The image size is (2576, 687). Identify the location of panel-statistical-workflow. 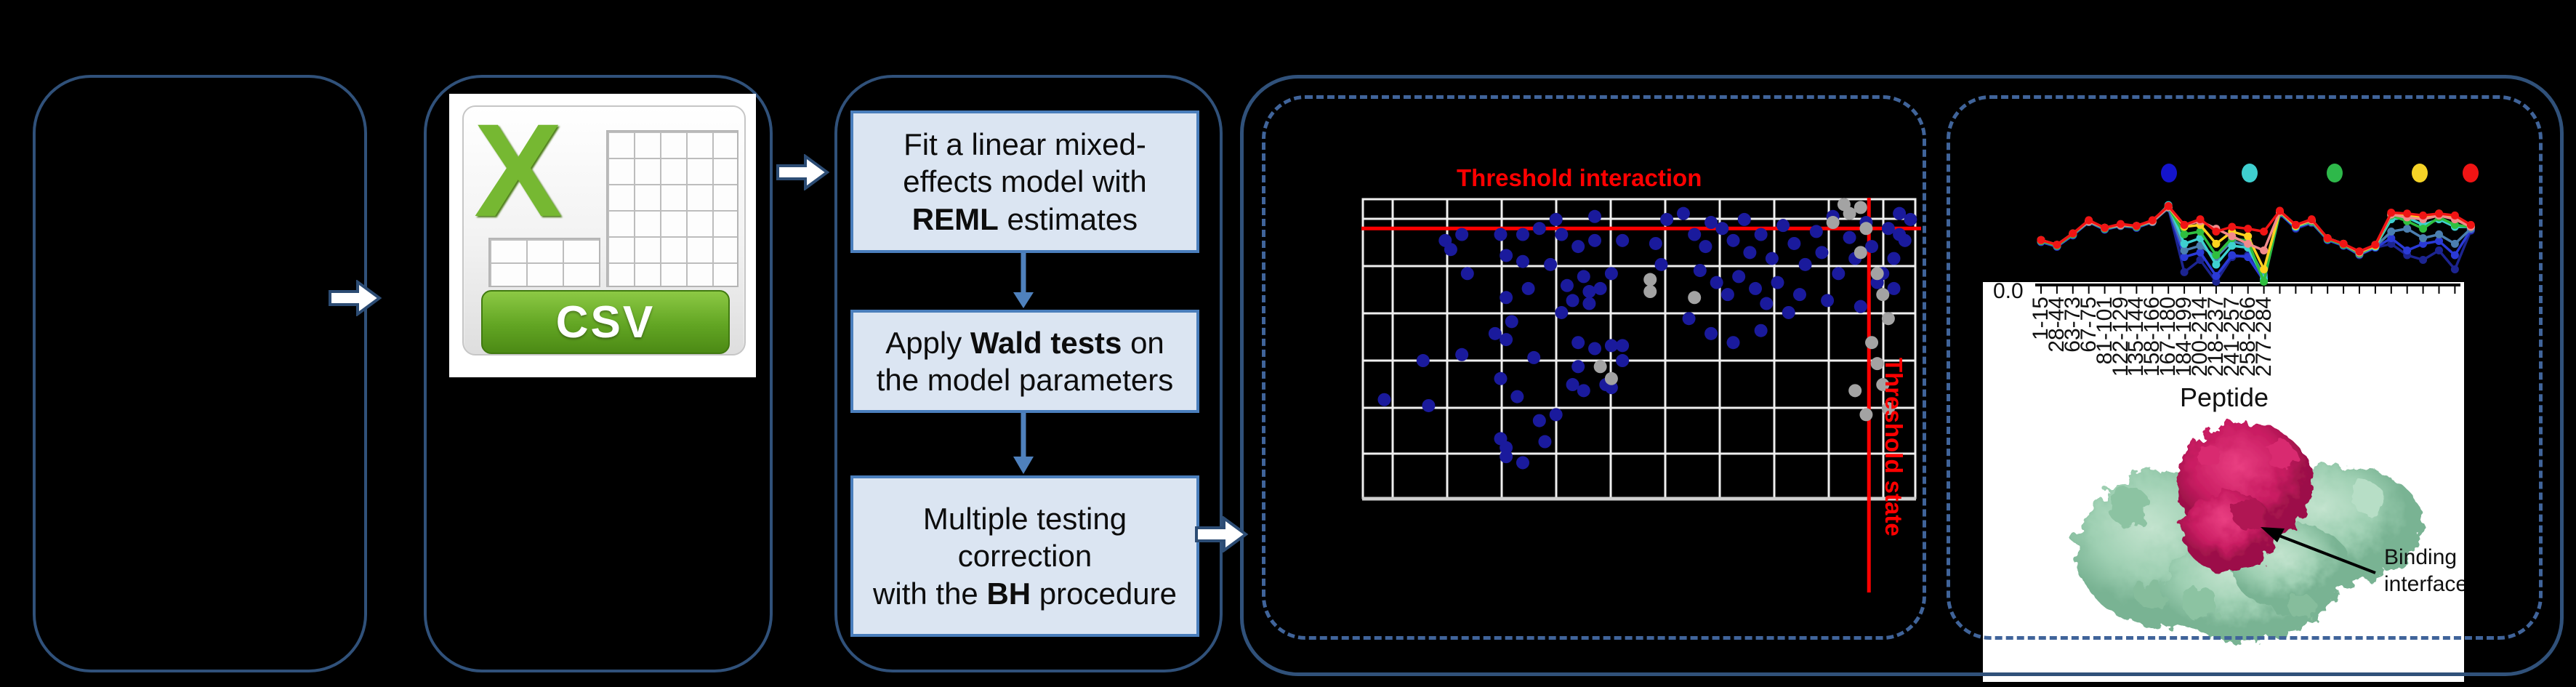
(1028, 373).